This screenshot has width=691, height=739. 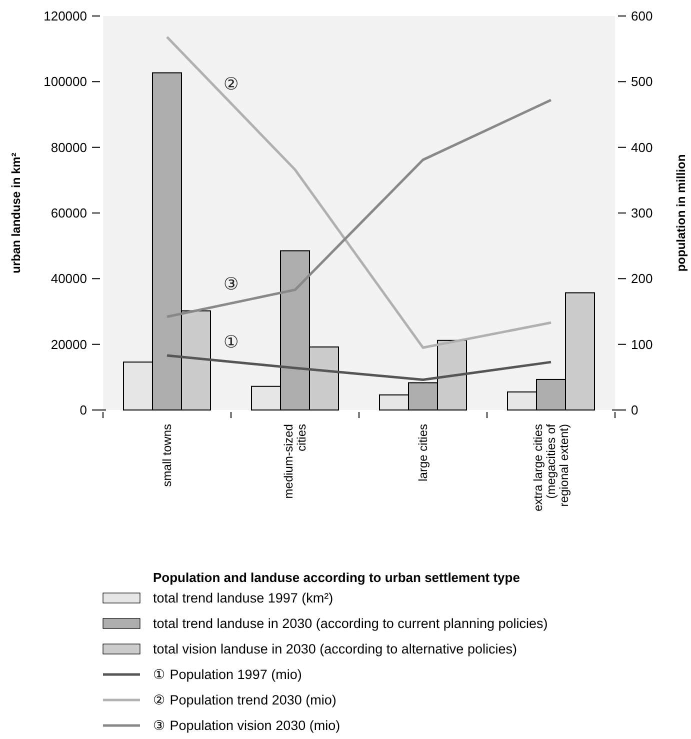 I want to click on legend-label: total trend landuse in 2030 (according to current planning policies), so click(x=350, y=624).